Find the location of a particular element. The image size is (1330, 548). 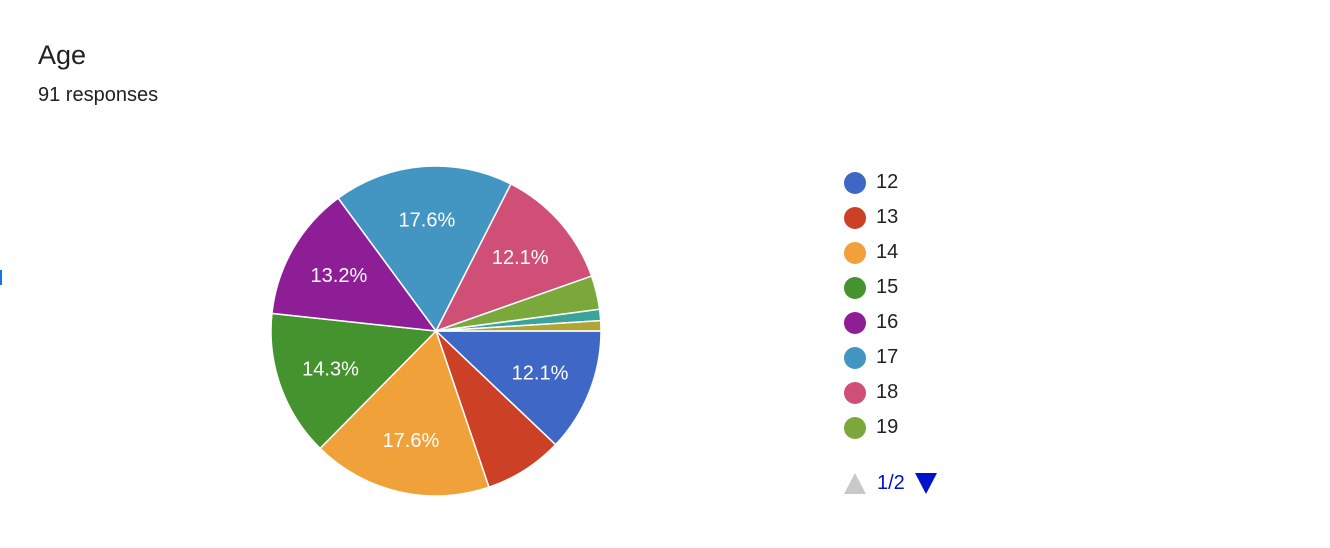

pager-next-icon is located at coordinates (925, 483).